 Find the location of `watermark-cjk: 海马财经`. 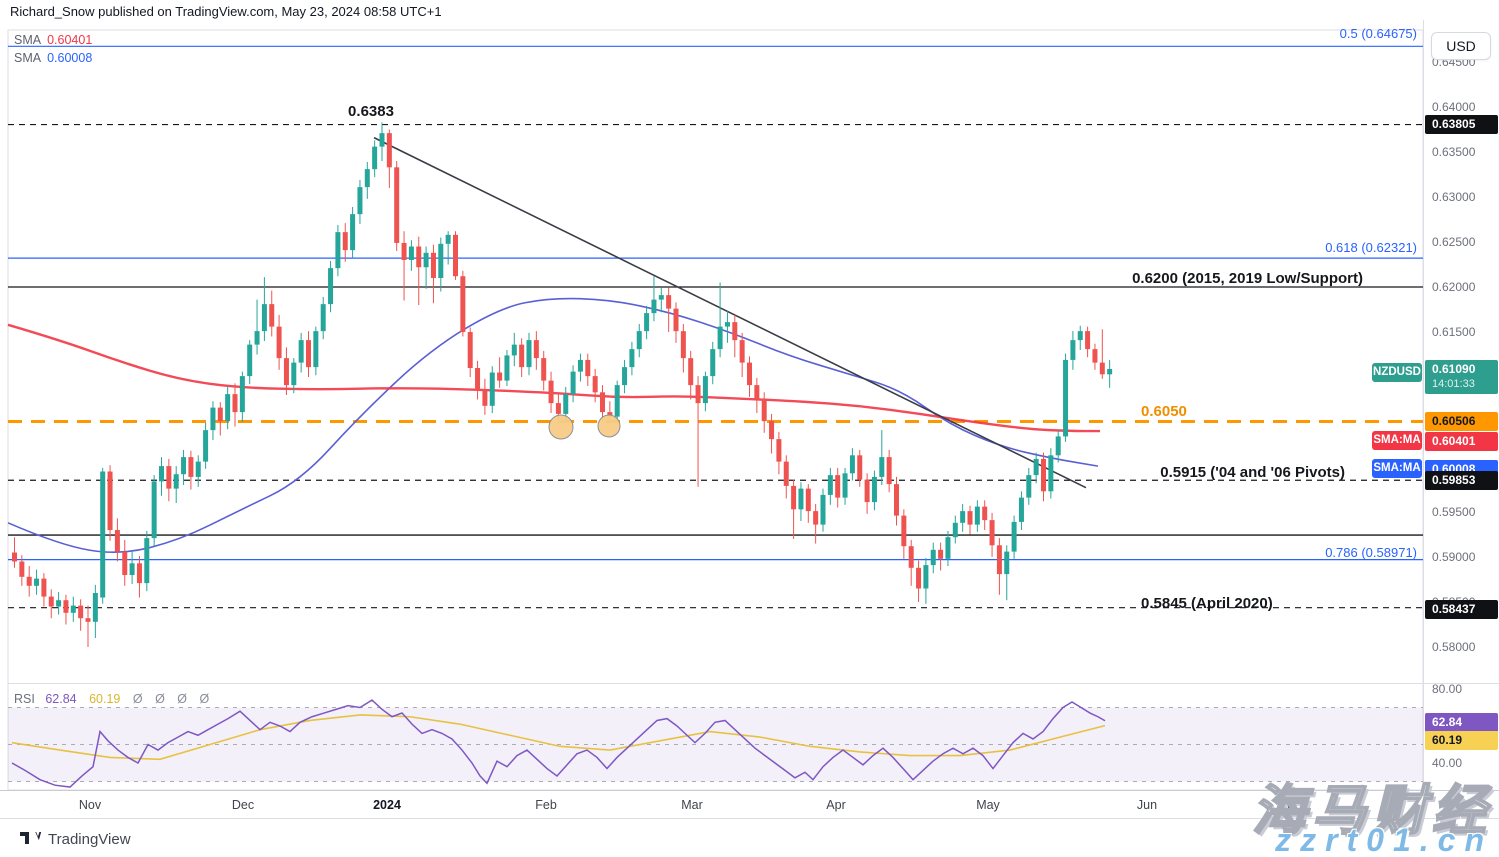

watermark-cjk: 海马财经 is located at coordinates (1371, 811).